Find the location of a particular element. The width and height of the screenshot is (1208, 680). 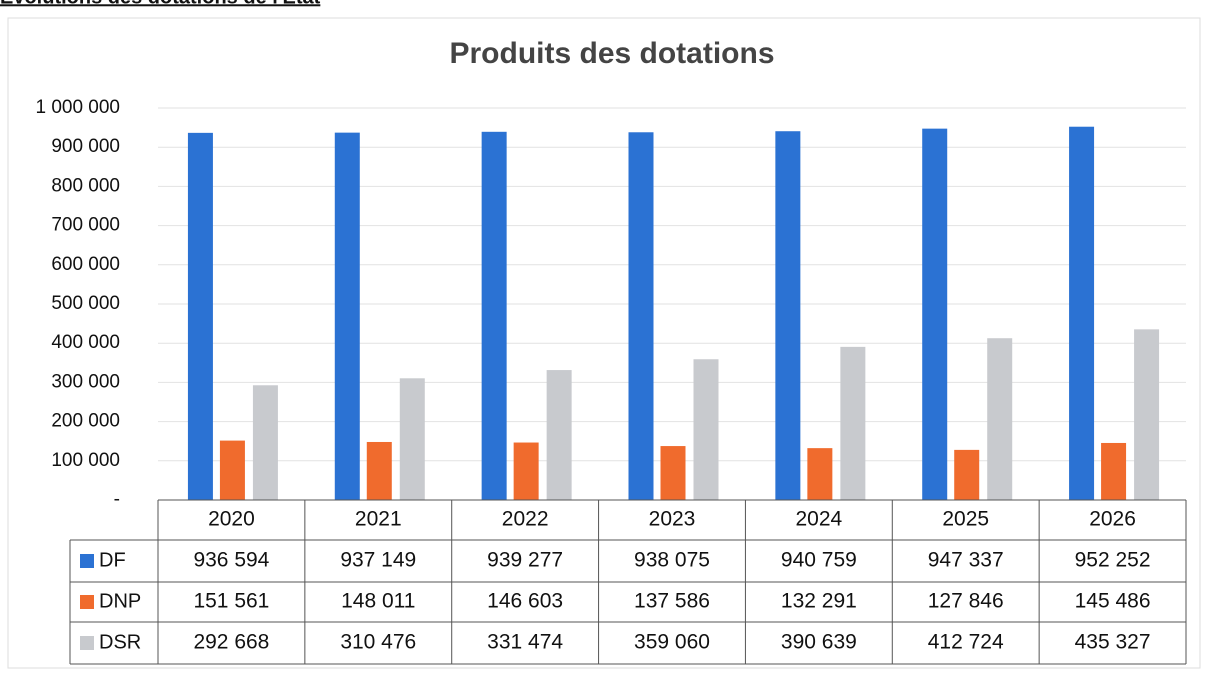

x-tick-label: 2024 is located at coordinates (818, 519).